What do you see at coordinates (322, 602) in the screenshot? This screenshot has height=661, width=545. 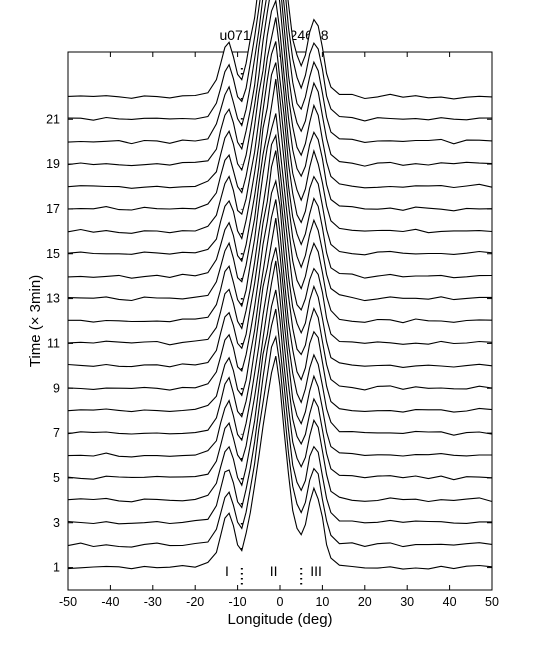 I see `x-tick-label: 10` at bounding box center [322, 602].